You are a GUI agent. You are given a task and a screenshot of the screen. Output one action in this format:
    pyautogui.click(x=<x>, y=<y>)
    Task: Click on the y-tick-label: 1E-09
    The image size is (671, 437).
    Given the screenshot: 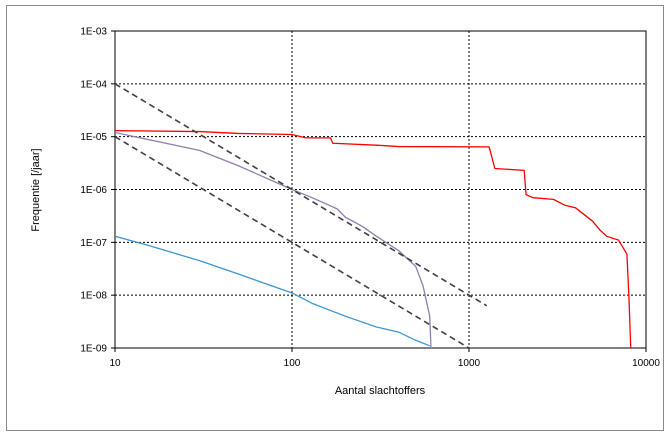 What is the action you would take?
    pyautogui.click(x=93, y=349)
    